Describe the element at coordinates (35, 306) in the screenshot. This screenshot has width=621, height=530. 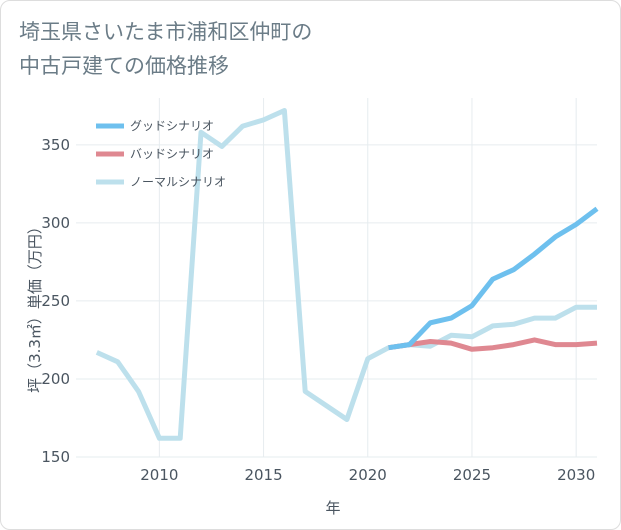
I see `y-axis-label: 坪（3.3㎡）単価（万円）` at that location.